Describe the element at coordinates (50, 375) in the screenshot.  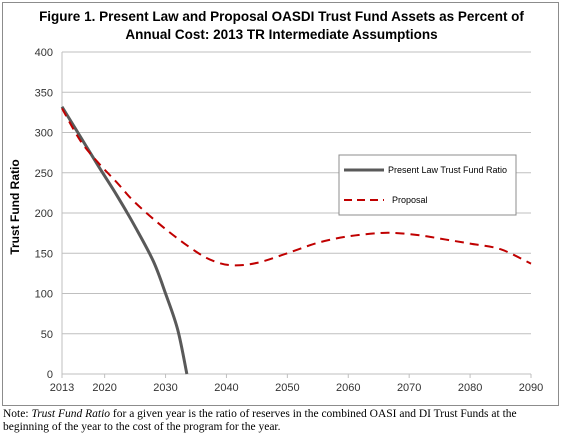
I see `y-tick-label-0: 0` at that location.